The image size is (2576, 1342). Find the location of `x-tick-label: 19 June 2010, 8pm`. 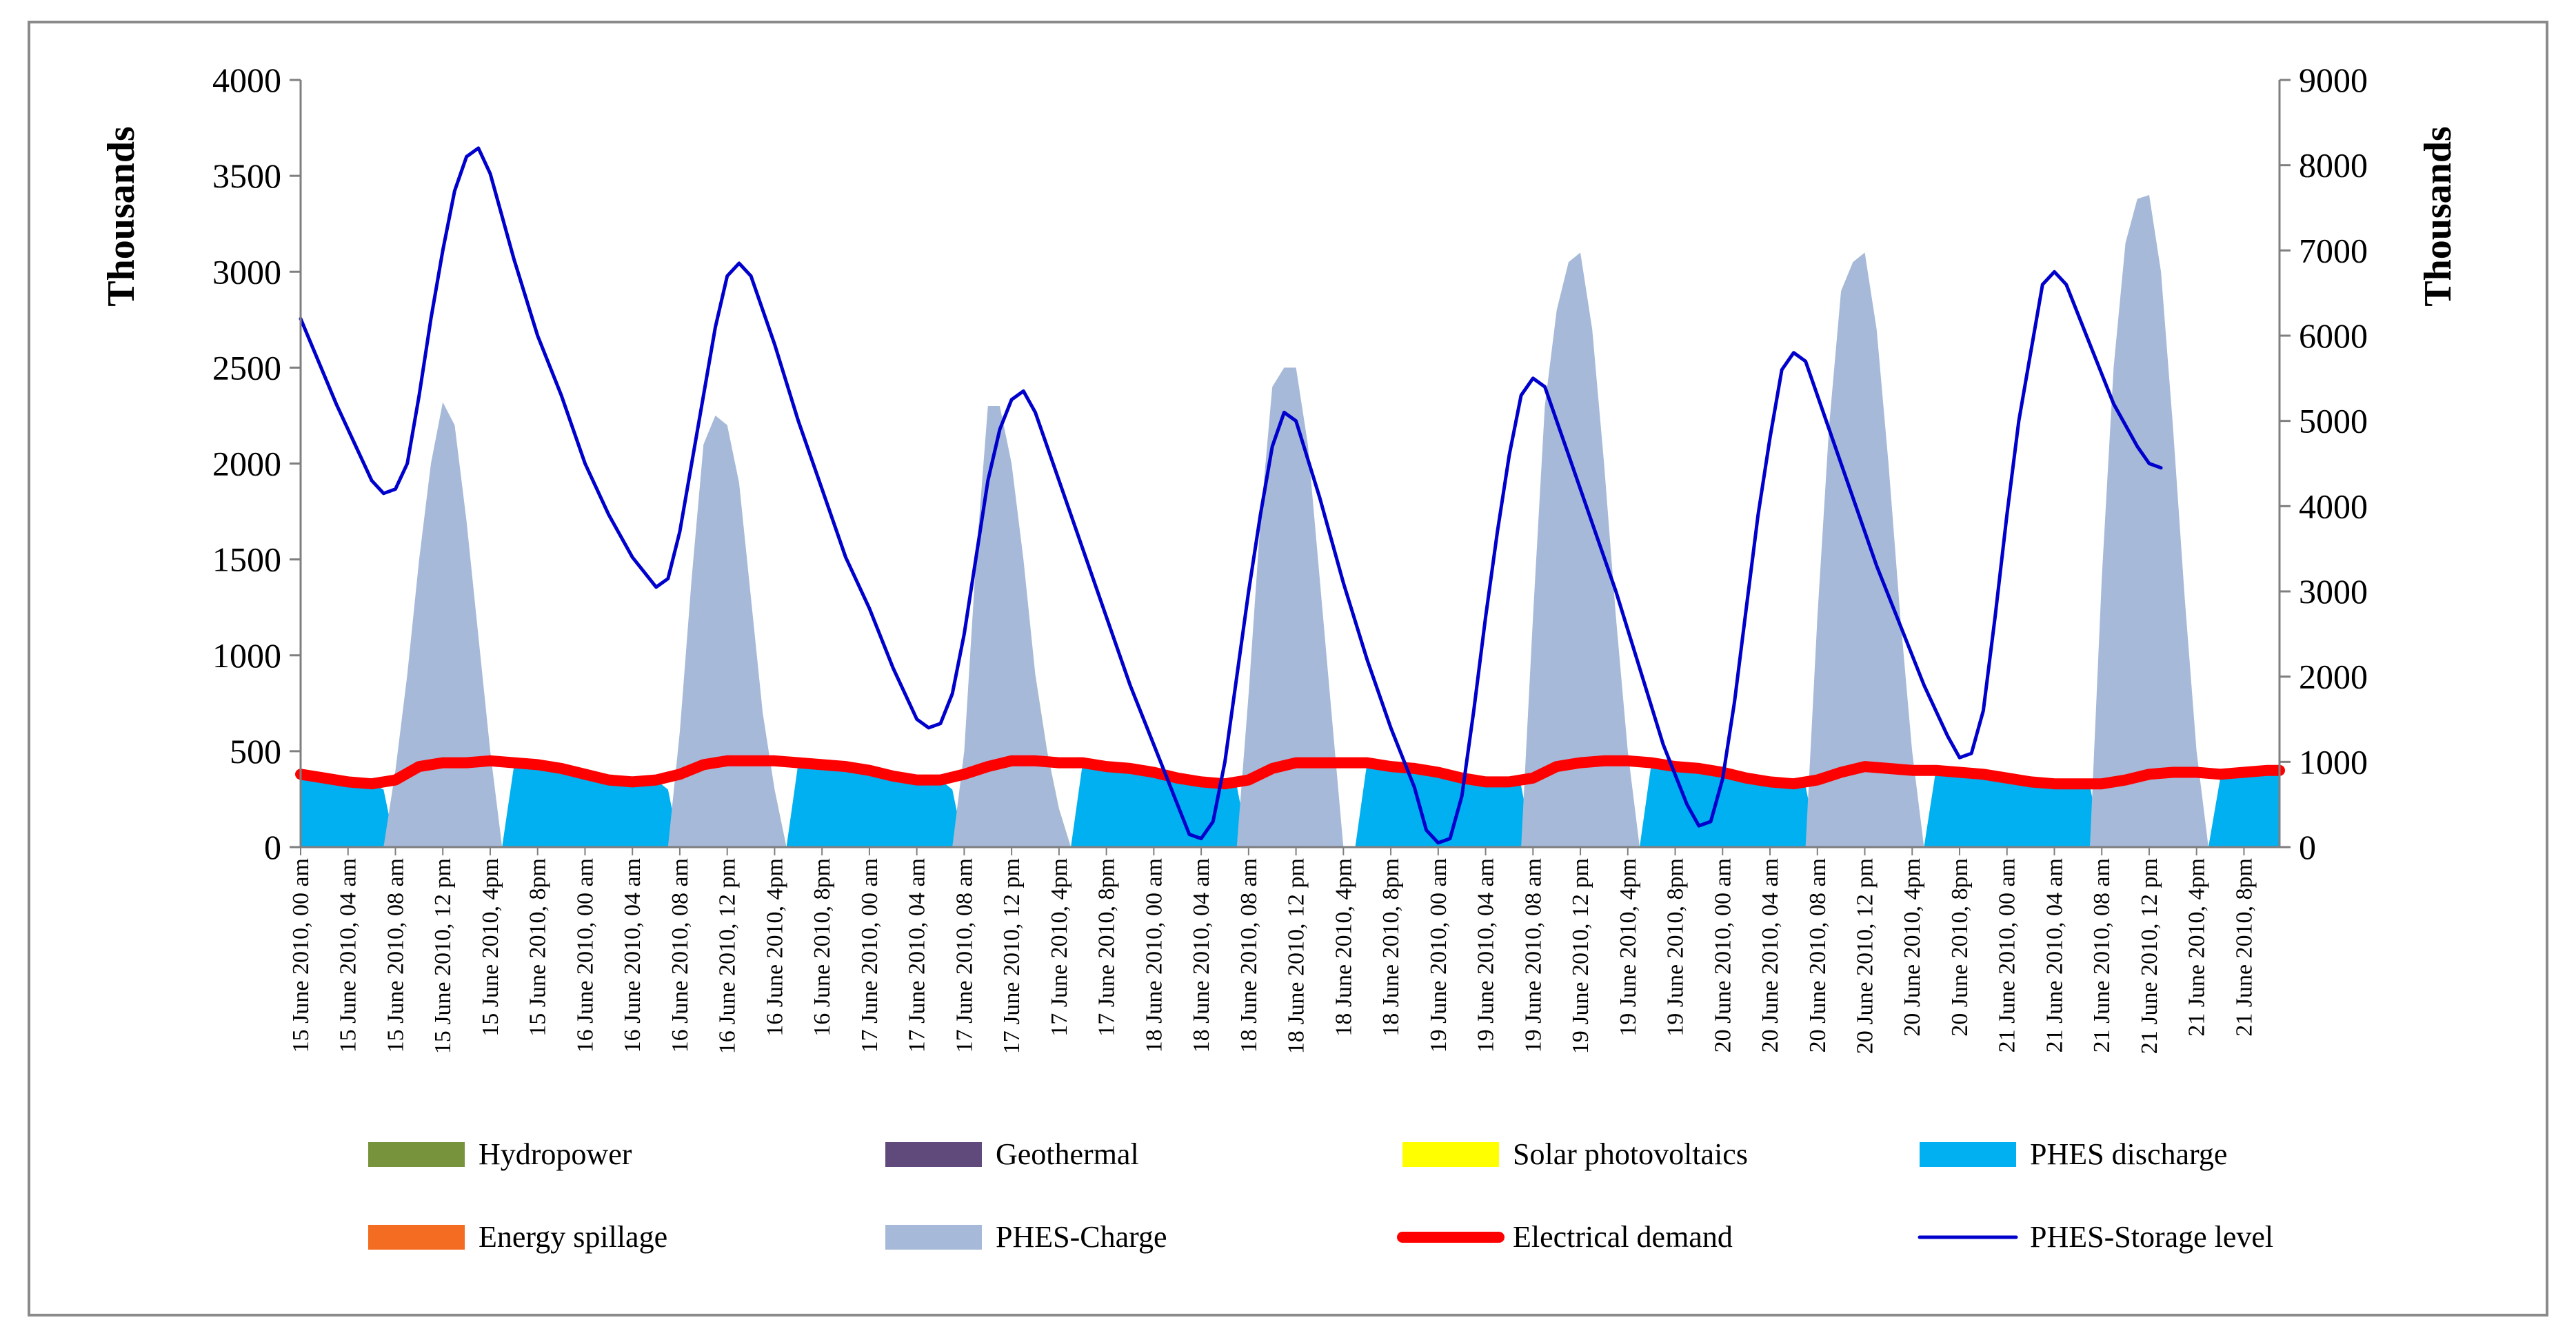

x-tick-label: 19 June 2010, 8pm is located at coordinates (1676, 947).